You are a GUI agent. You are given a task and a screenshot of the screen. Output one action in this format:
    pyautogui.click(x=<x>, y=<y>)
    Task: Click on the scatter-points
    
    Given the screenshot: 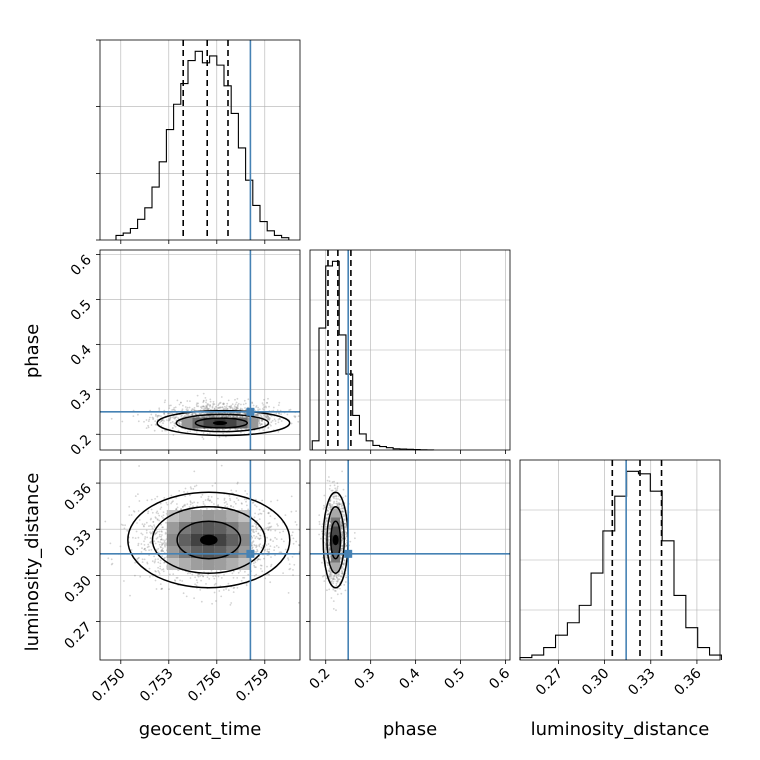 What is the action you would take?
    pyautogui.click(x=205, y=416)
    